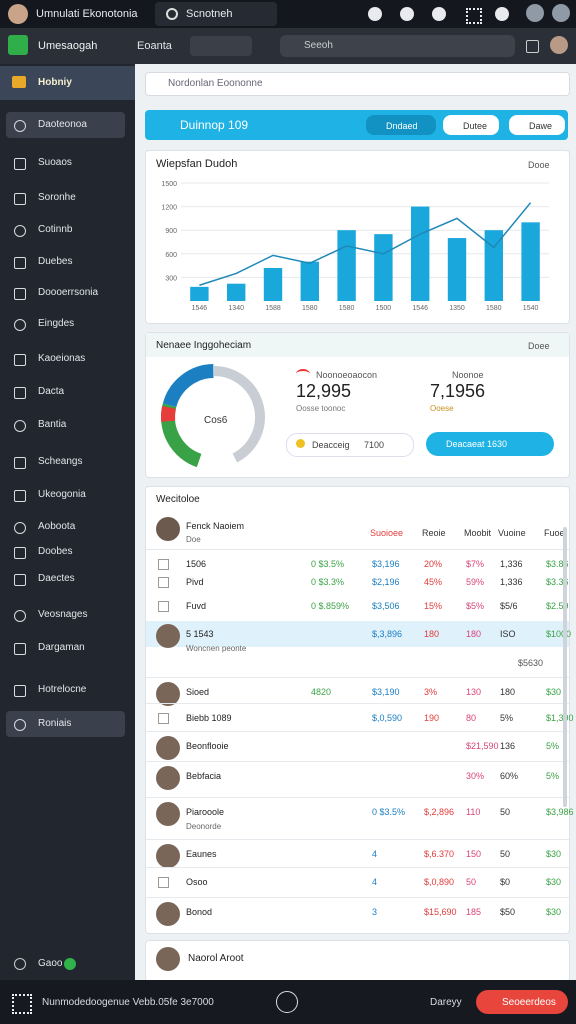 The image size is (576, 1024). I want to click on stat2-sub: Ooese, so click(442, 408).